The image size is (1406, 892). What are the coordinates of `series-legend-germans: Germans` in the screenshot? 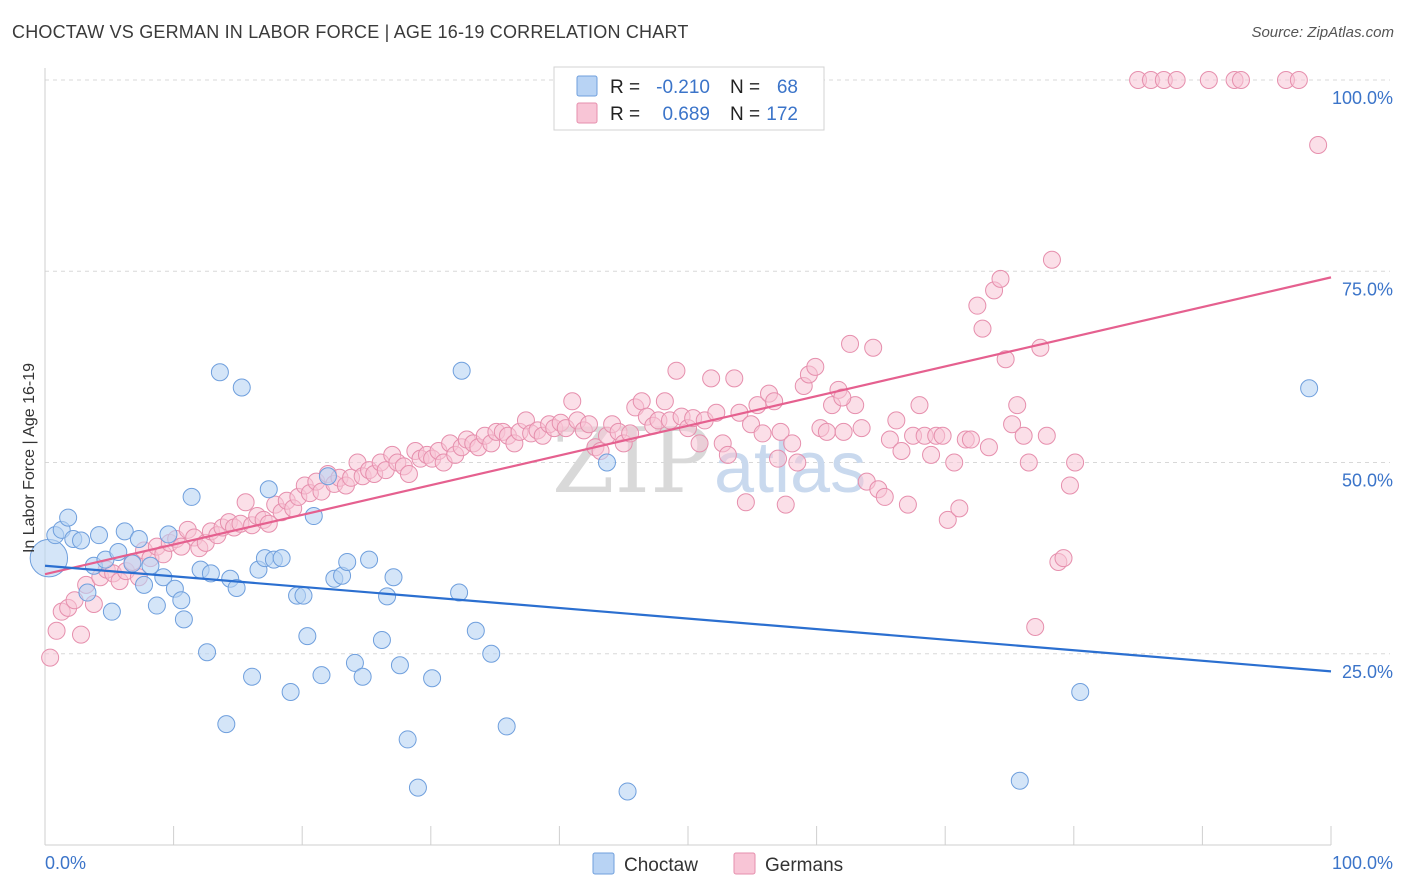 It's located at (804, 865).